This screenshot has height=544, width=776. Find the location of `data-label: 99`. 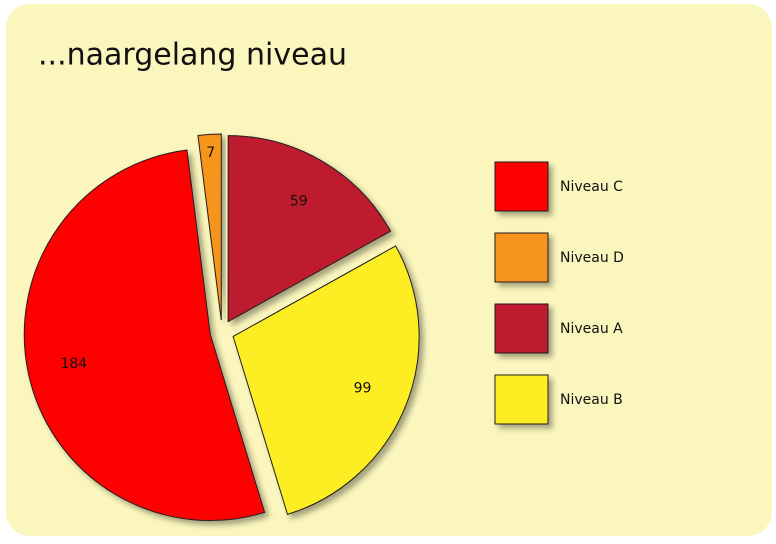

data-label: 99 is located at coordinates (363, 389).